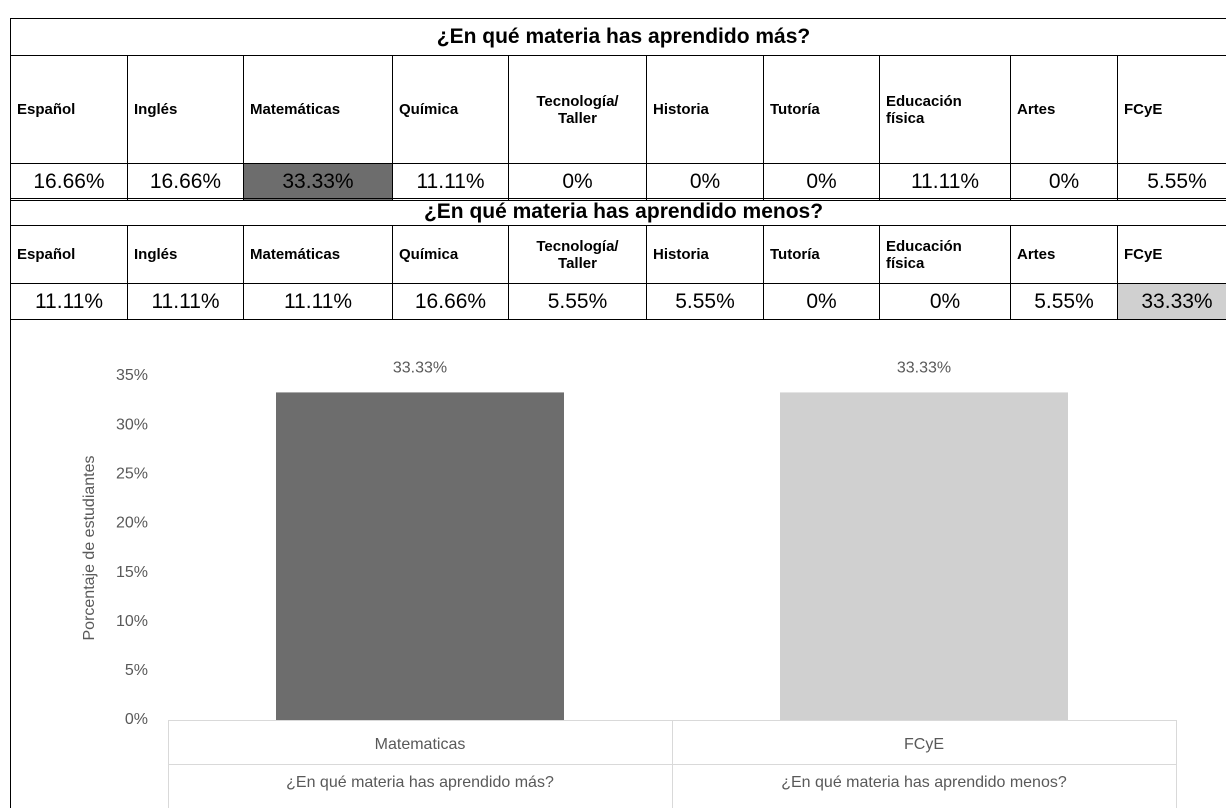 This screenshot has width=1226, height=808. I want to click on y-axis-title: Porcentaje de estudiantes, so click(89, 547).